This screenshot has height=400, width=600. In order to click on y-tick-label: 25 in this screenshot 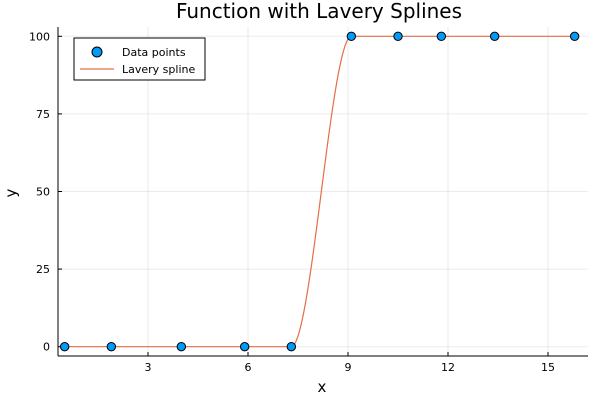, I will do `click(43, 269)`.